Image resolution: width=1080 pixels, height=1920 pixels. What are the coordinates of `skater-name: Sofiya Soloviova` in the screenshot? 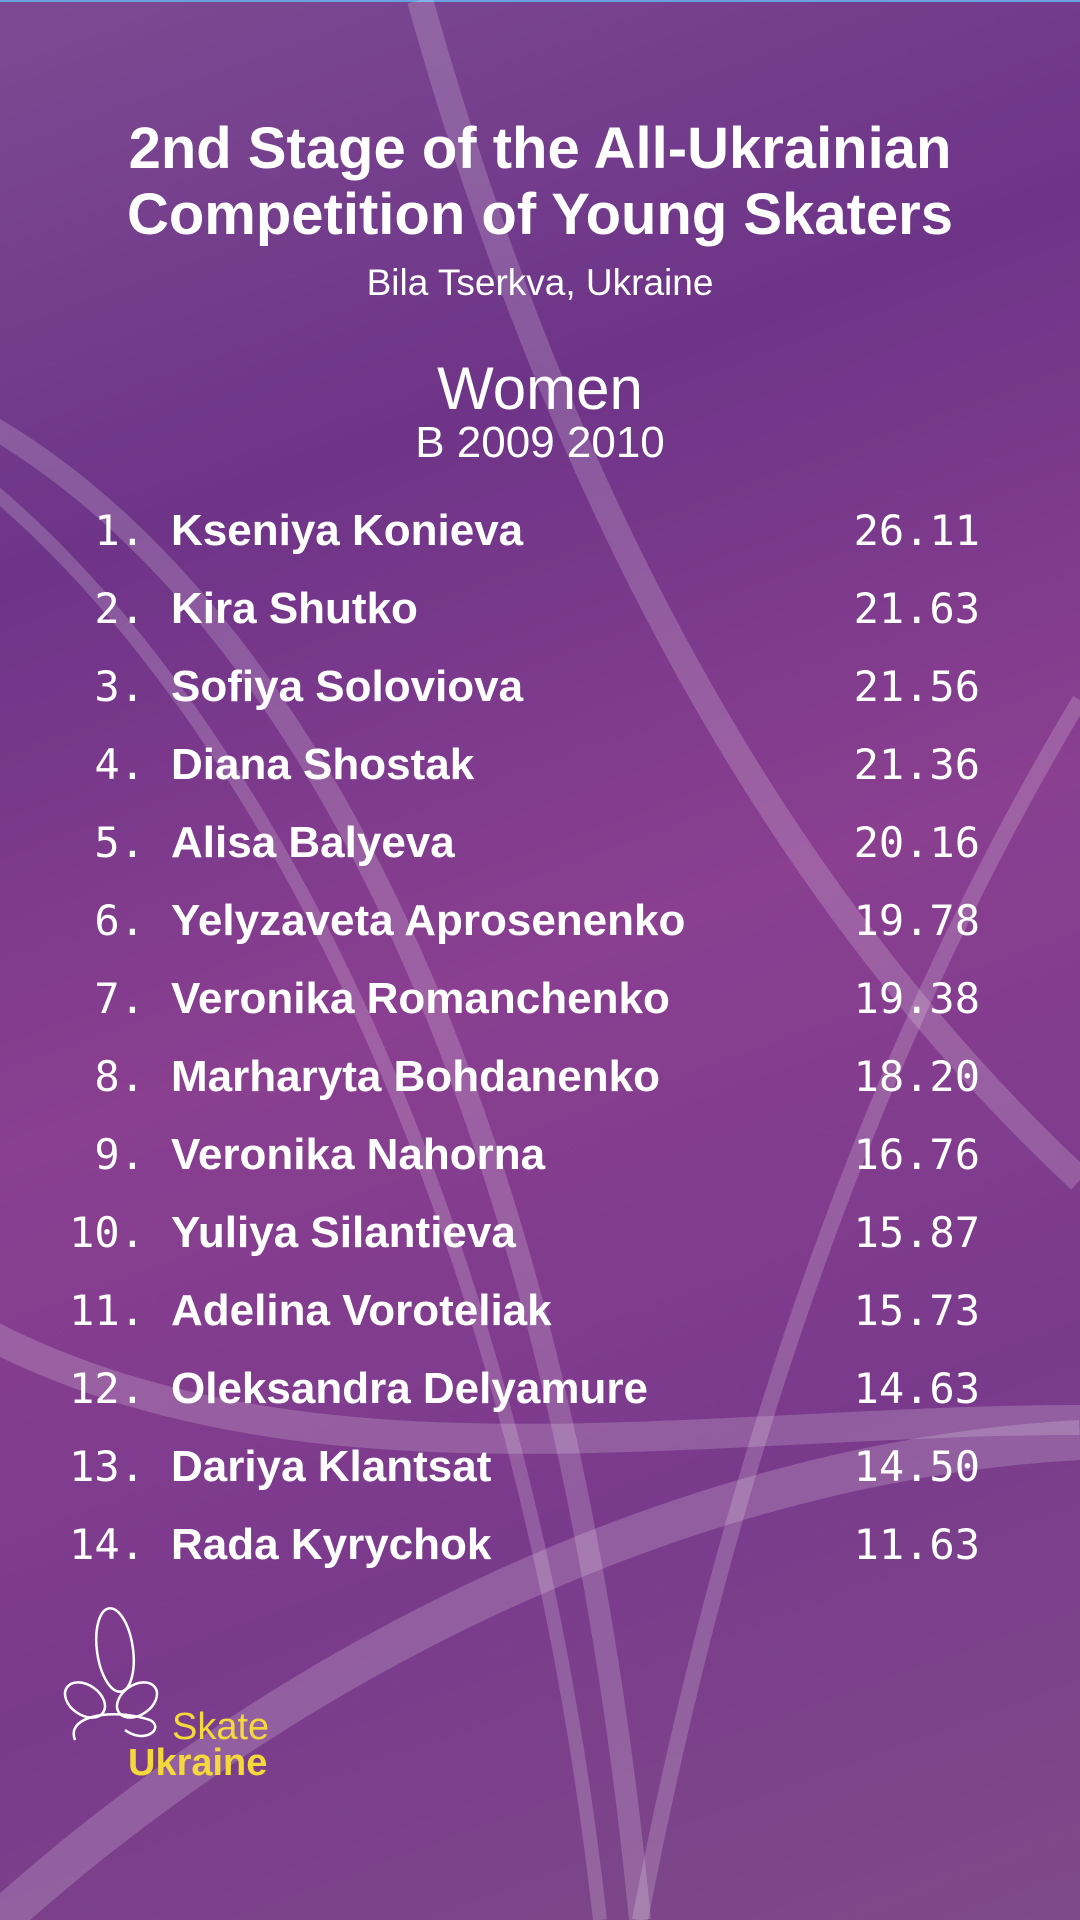 It's located at (347, 686).